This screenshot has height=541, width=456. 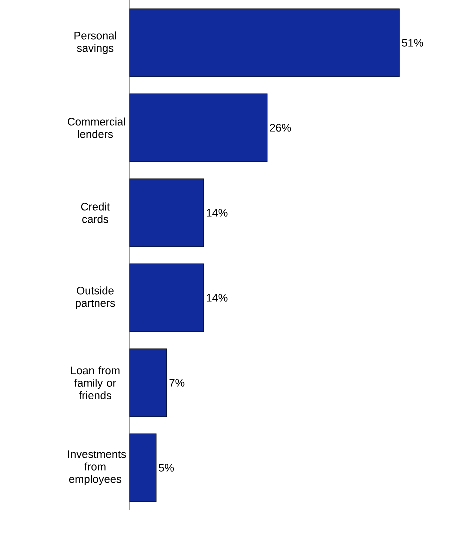 I want to click on y-tick-label: Investments from employees, so click(x=97, y=468).